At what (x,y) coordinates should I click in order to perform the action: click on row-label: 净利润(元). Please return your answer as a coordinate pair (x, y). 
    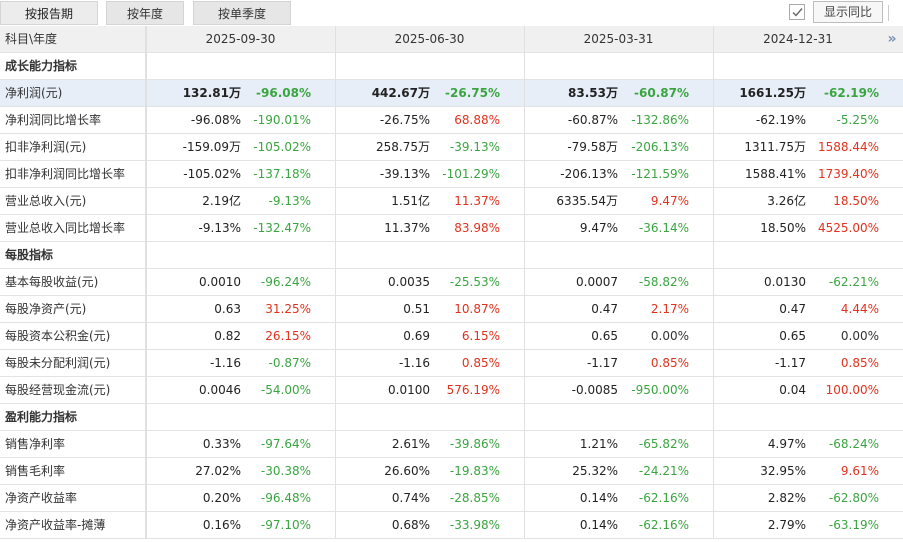
    Looking at the image, I should click on (73, 93).